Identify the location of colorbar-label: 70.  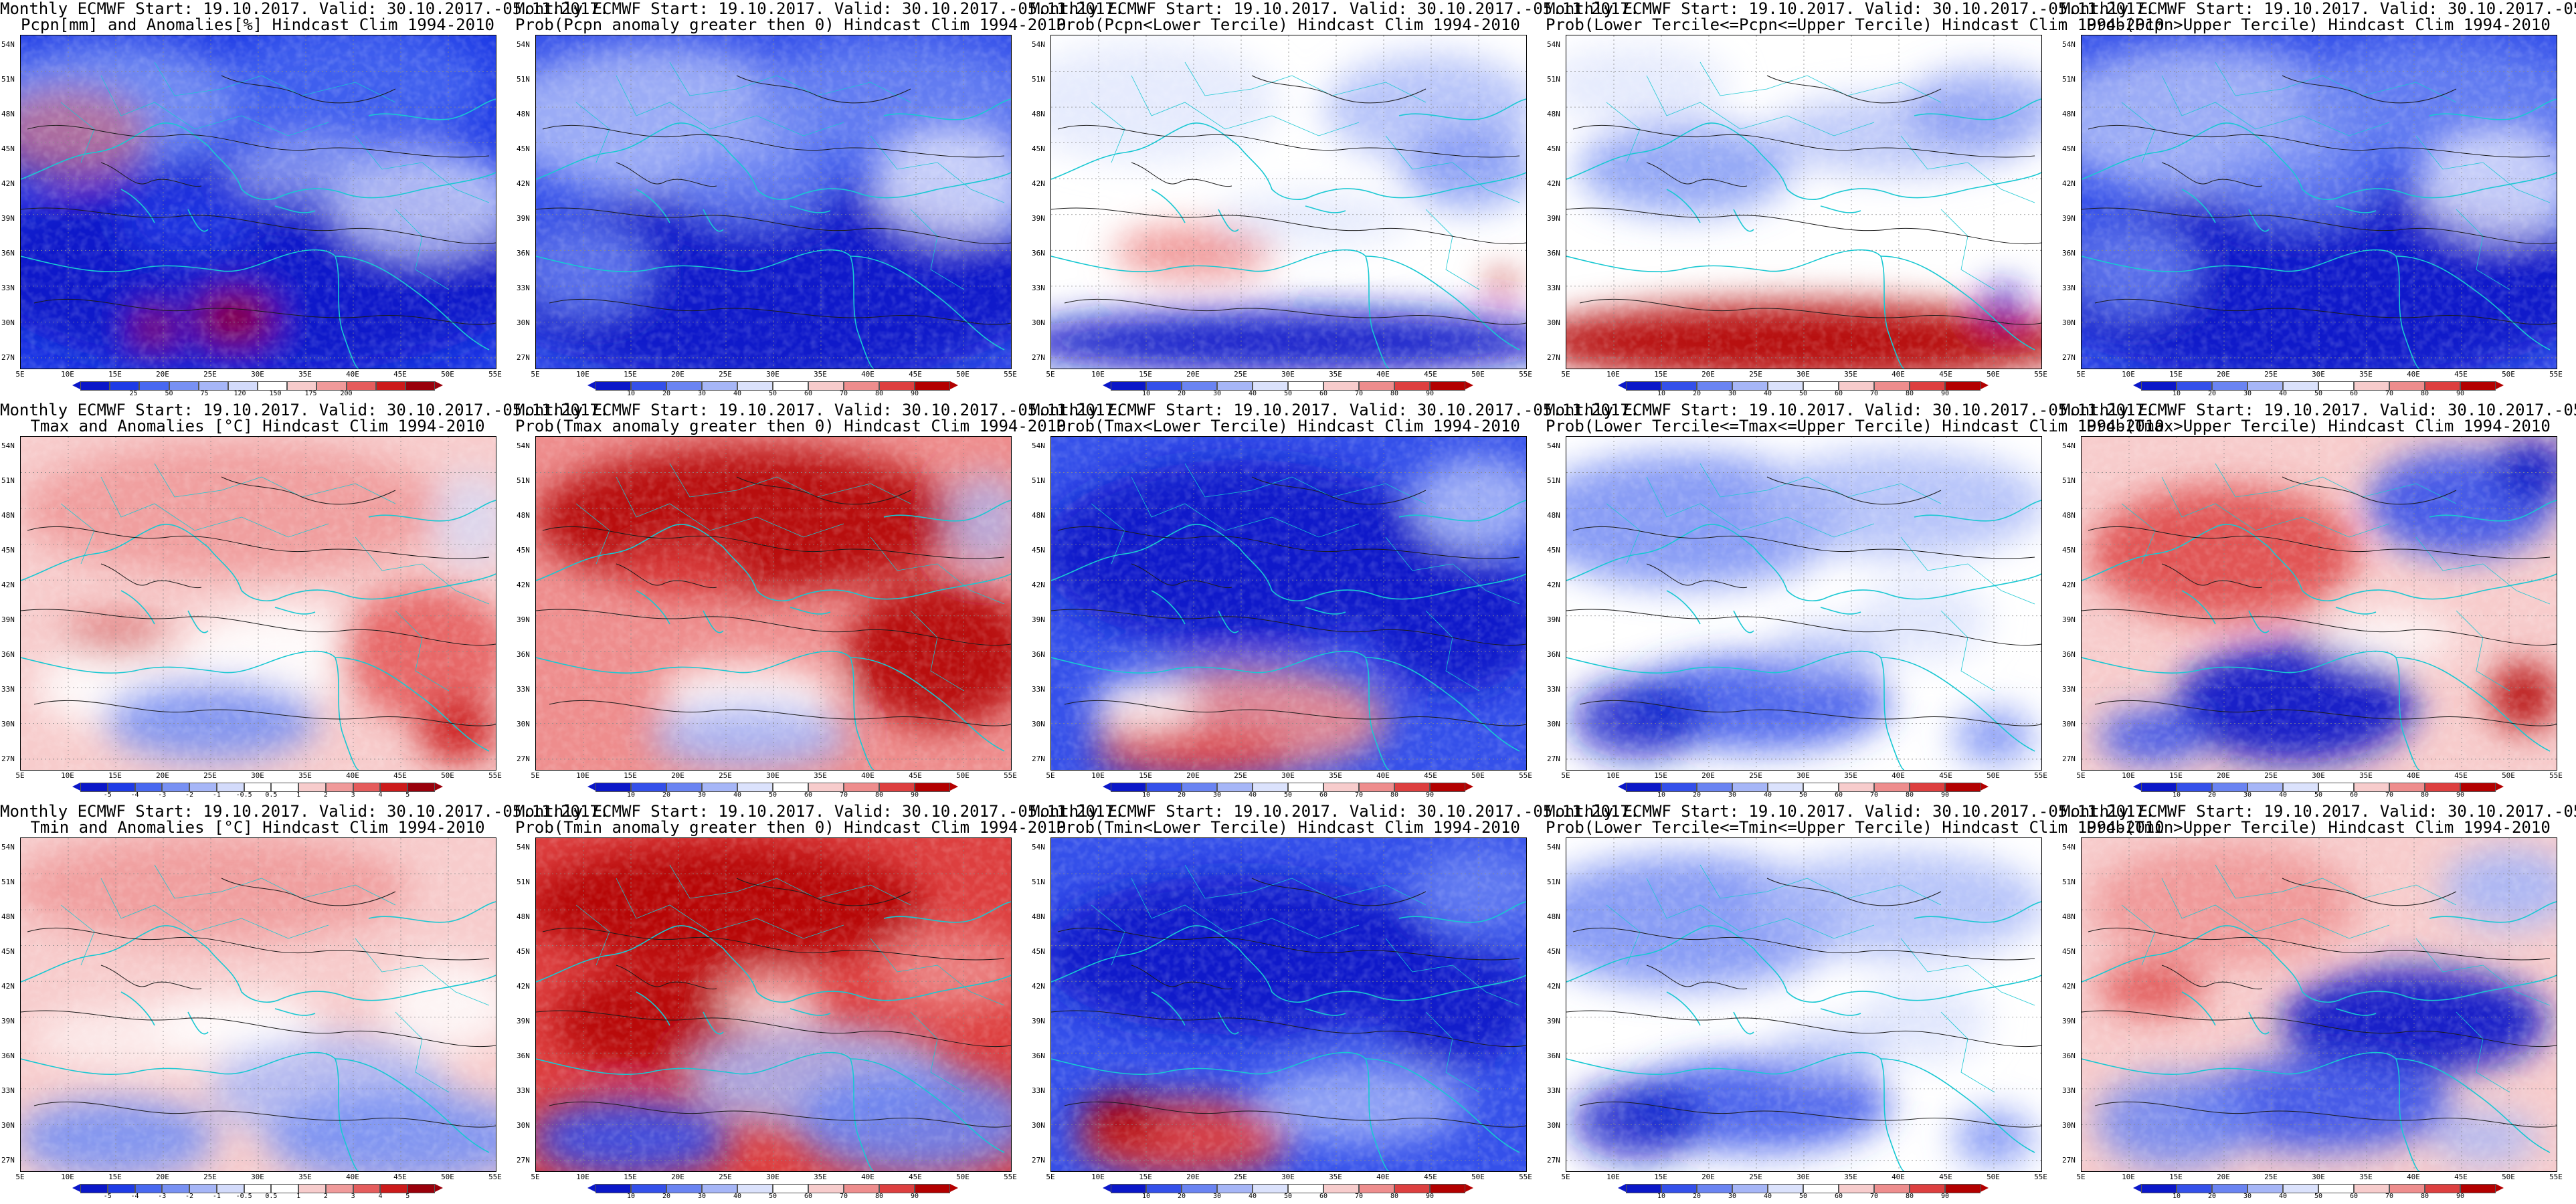
(843, 795).